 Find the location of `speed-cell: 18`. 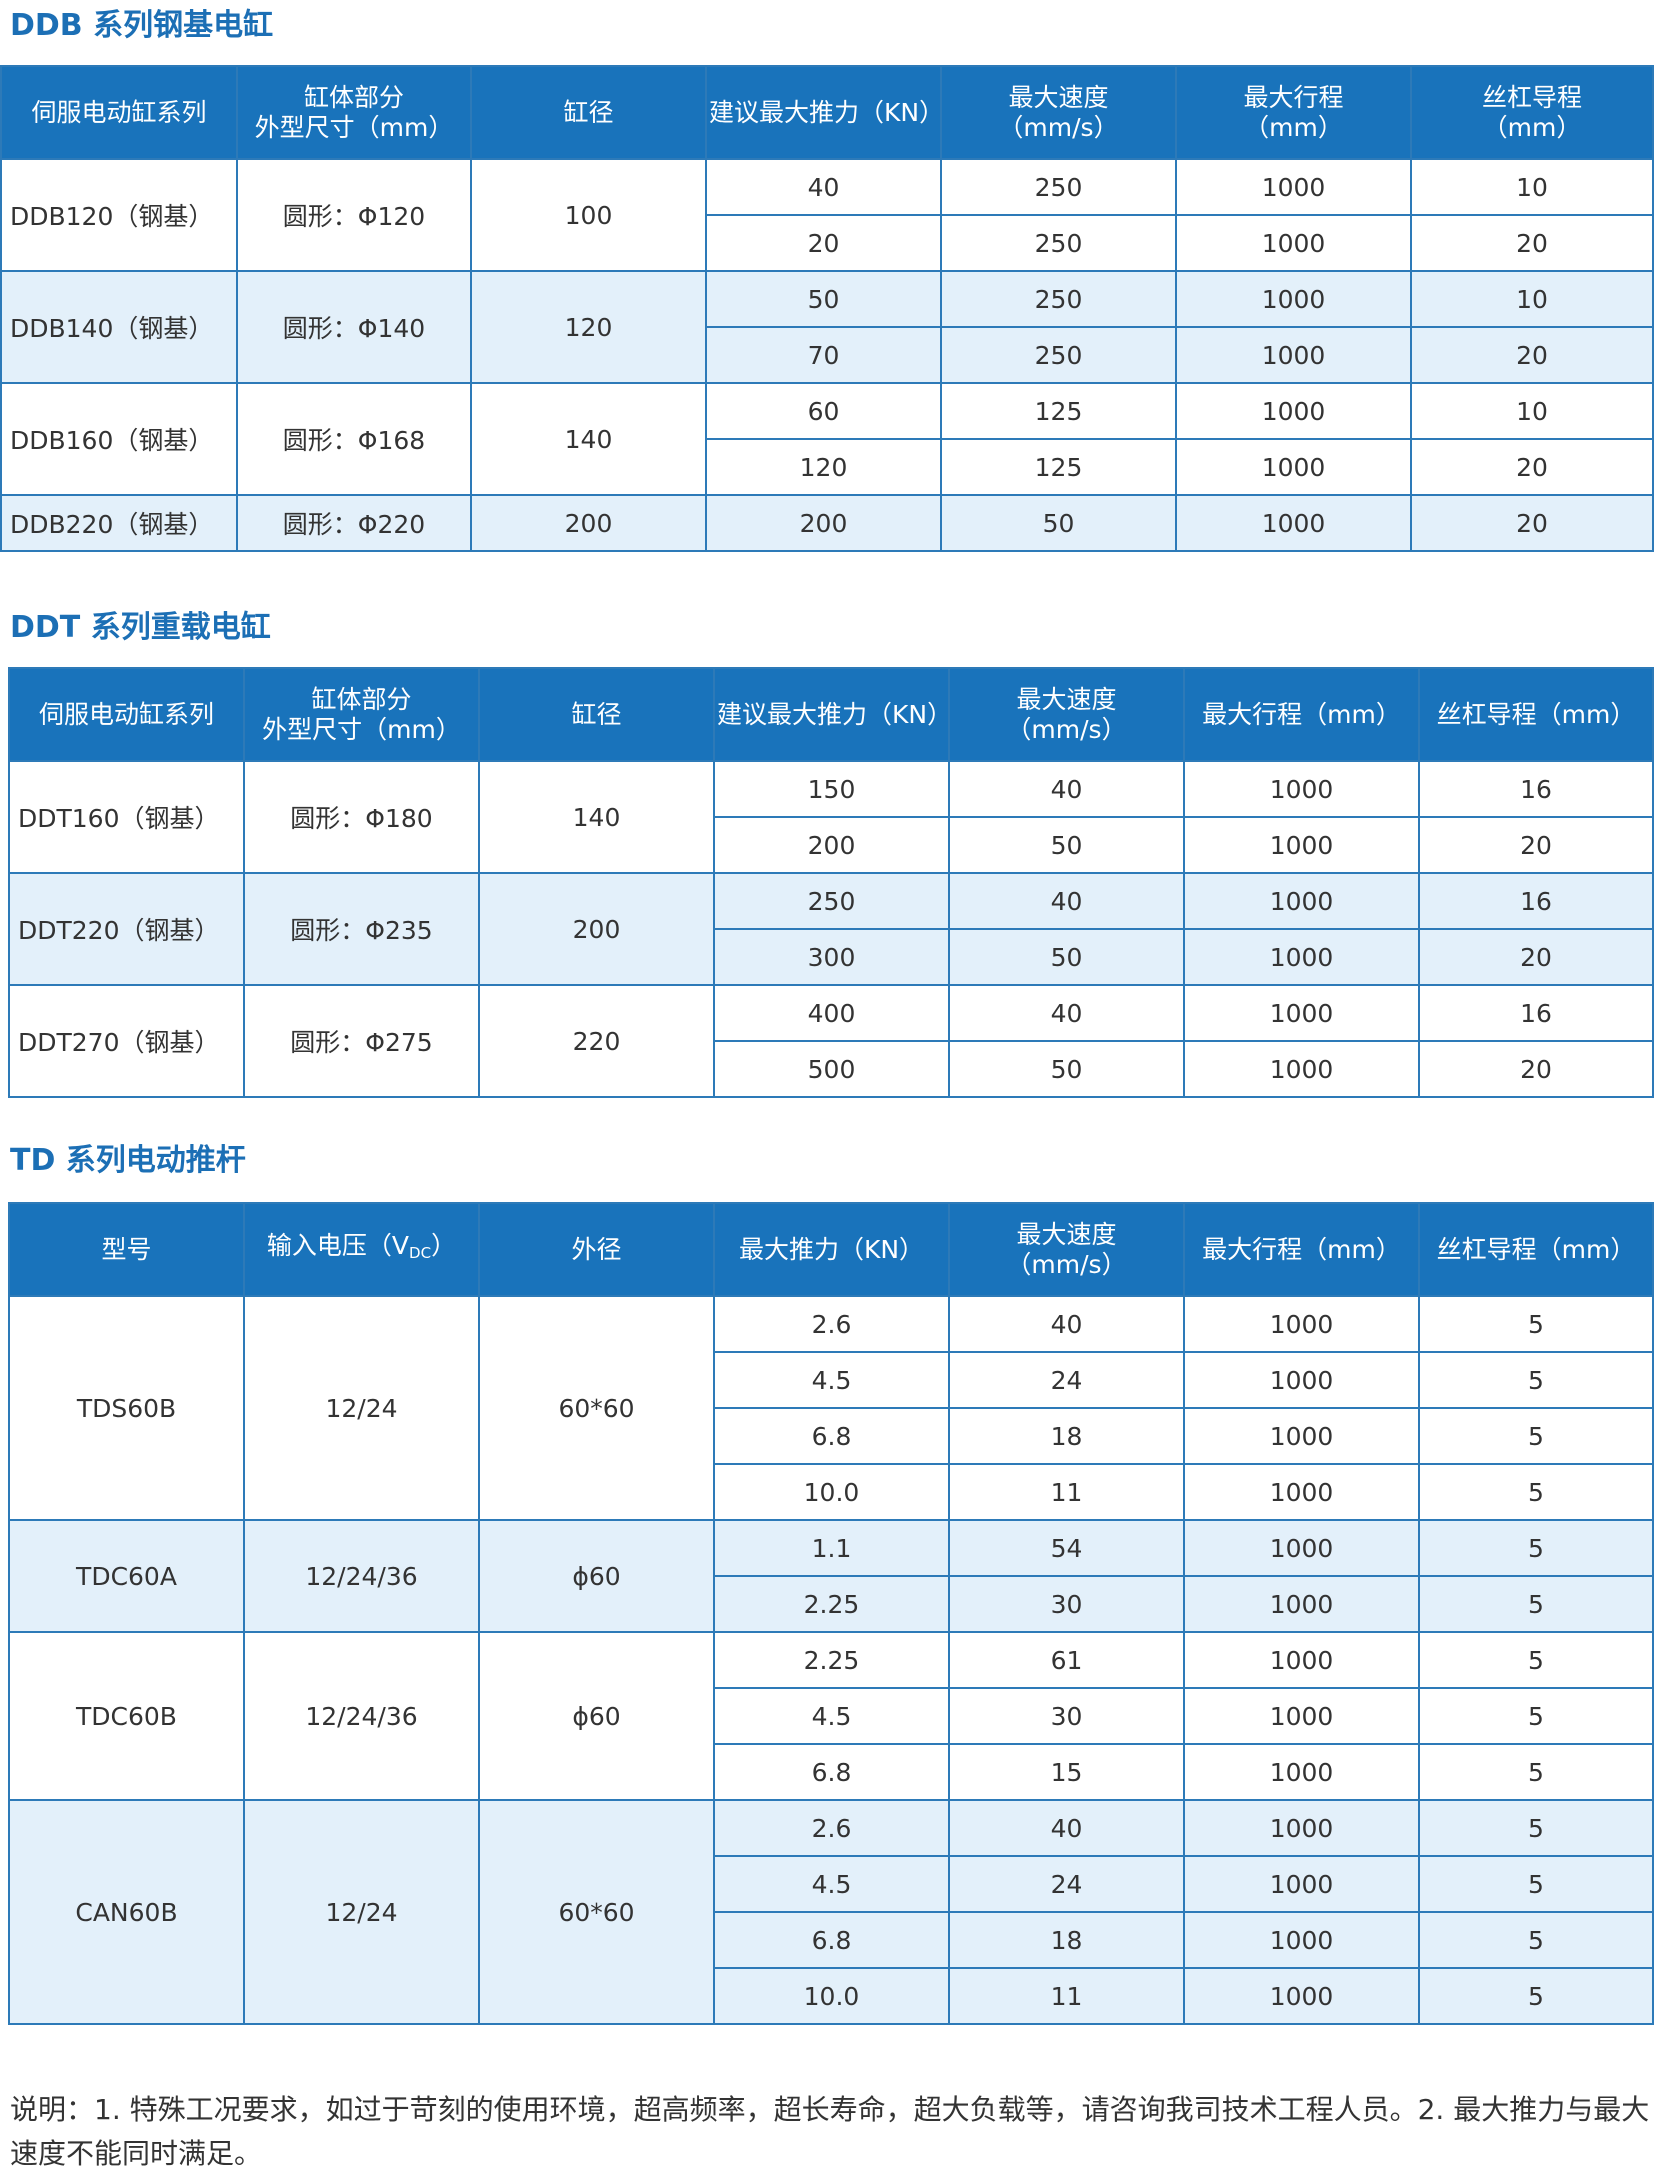

speed-cell: 18 is located at coordinates (1066, 1940).